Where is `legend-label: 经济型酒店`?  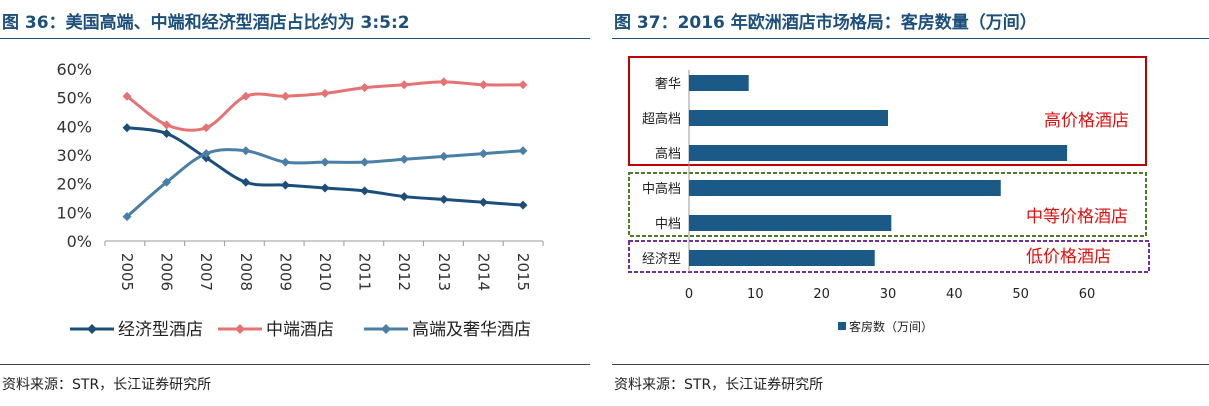 legend-label: 经济型酒店 is located at coordinates (160, 330).